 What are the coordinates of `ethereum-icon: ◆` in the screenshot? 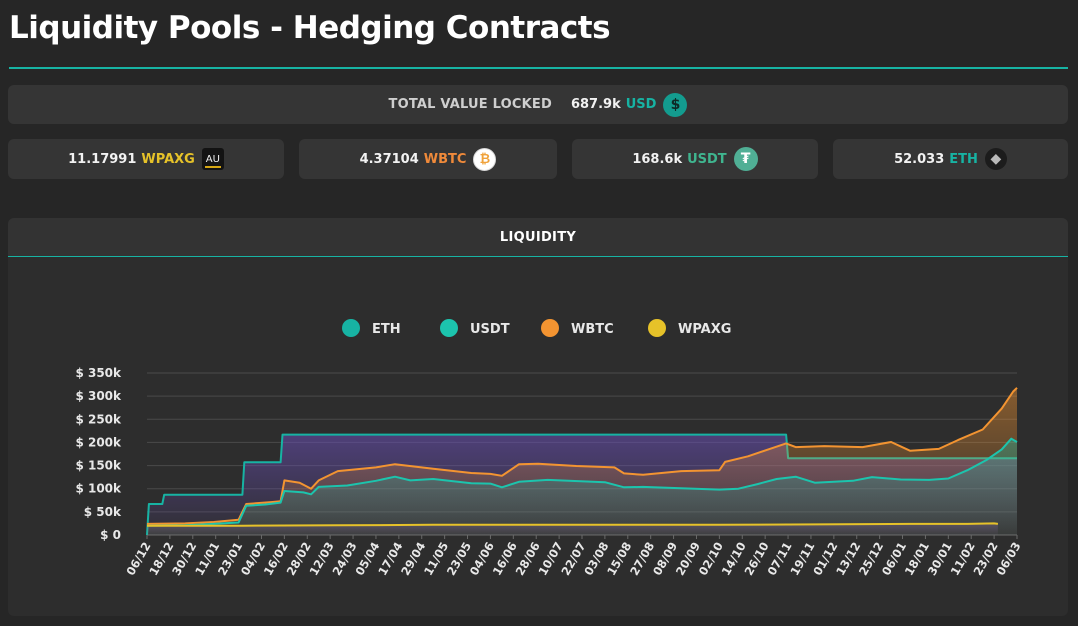 It's located at (995, 159).